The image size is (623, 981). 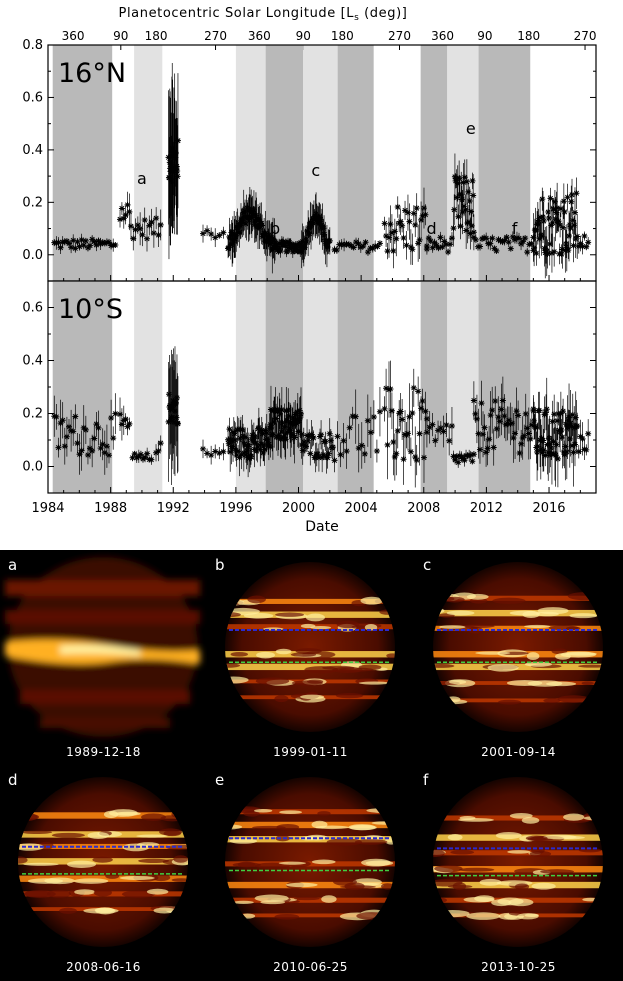 What do you see at coordinates (310, 752) in the screenshot?
I see `image-date: 1999-01-11` at bounding box center [310, 752].